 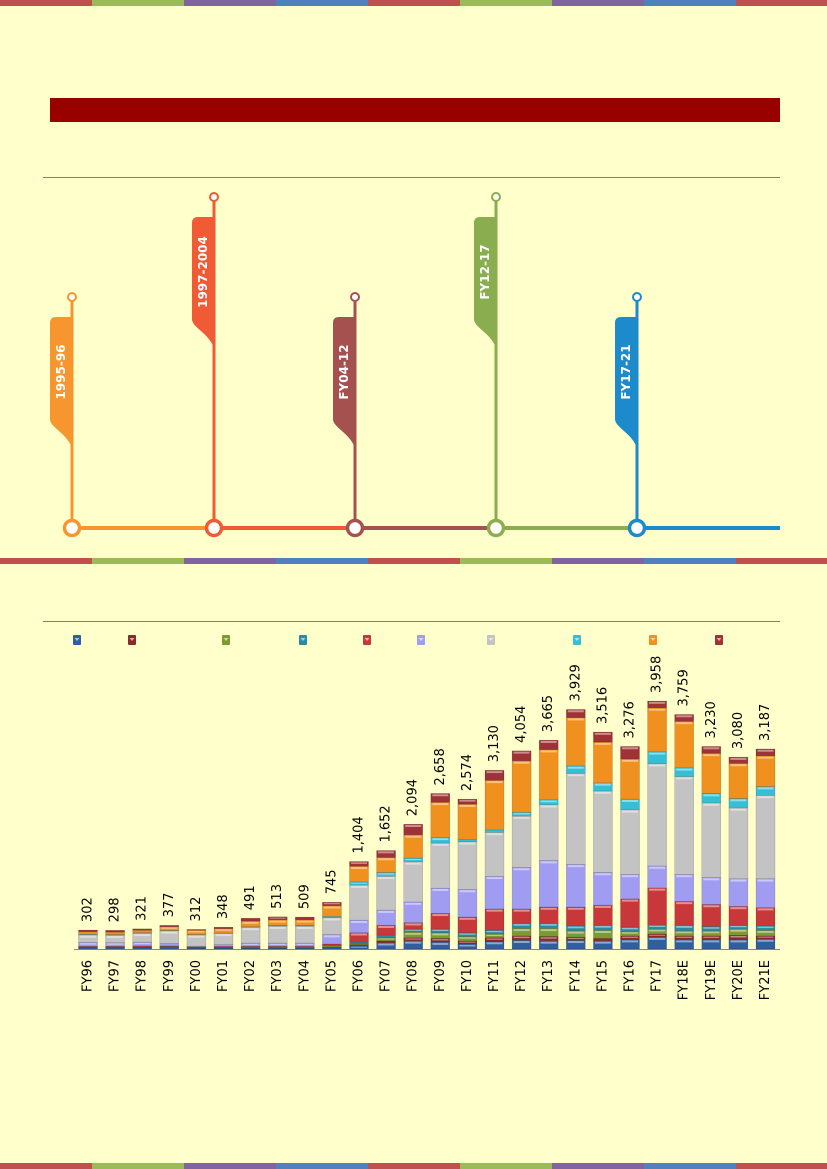 I want to click on bar-value-label: 1,404, so click(x=359, y=834).